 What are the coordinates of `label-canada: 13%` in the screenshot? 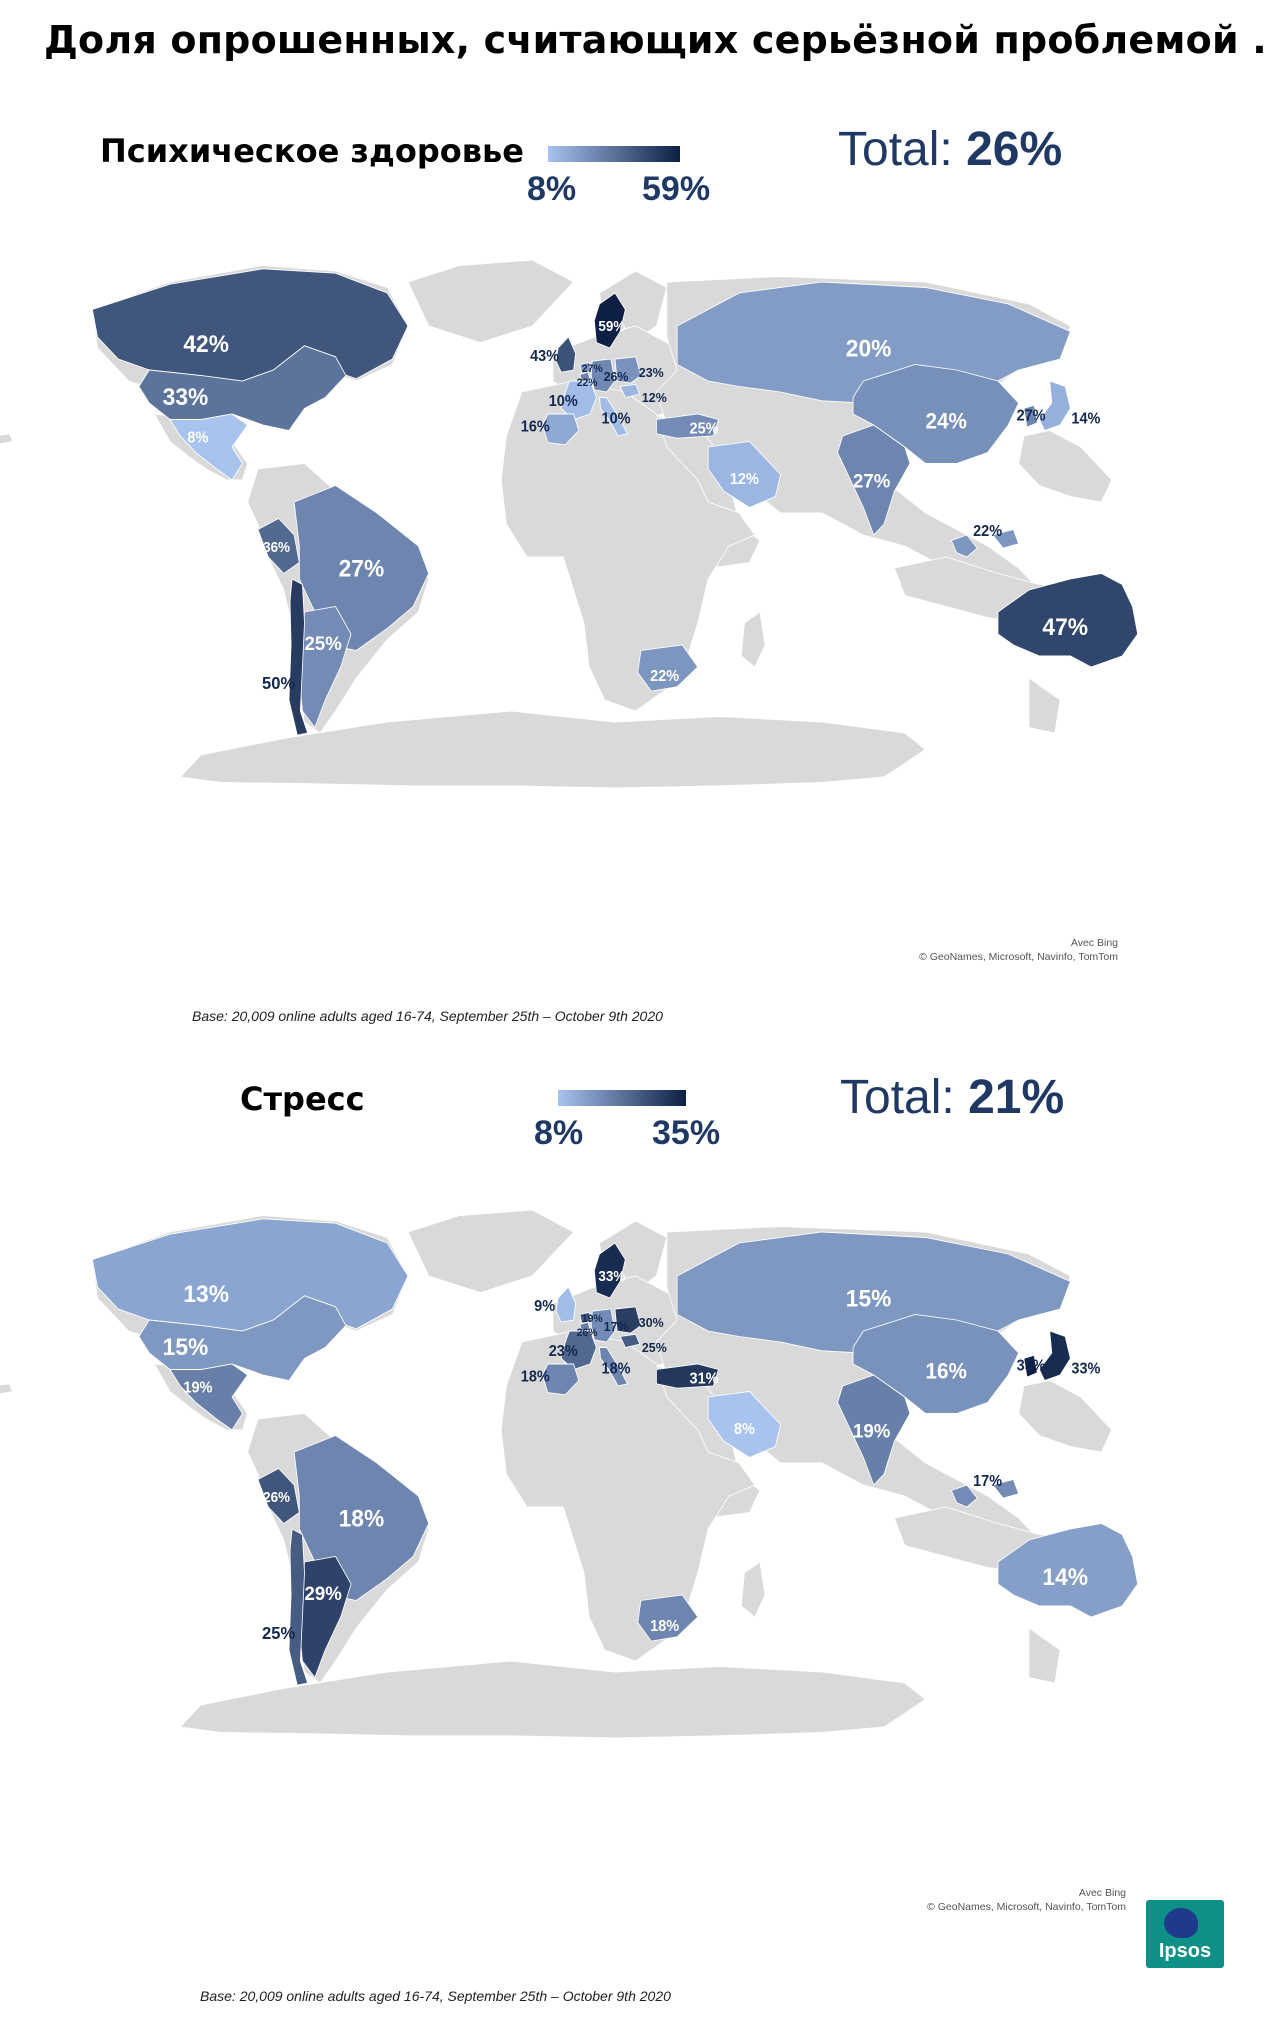 It's located at (206, 1294).